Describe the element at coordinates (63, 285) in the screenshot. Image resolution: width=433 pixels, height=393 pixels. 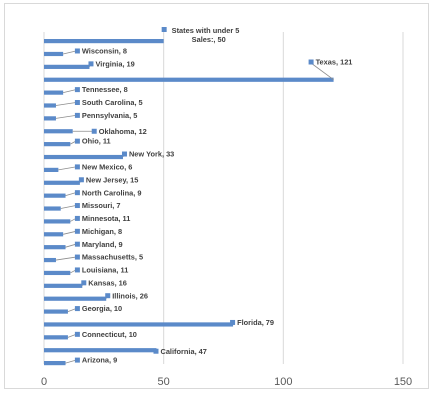
I see `bar-kansas` at that location.